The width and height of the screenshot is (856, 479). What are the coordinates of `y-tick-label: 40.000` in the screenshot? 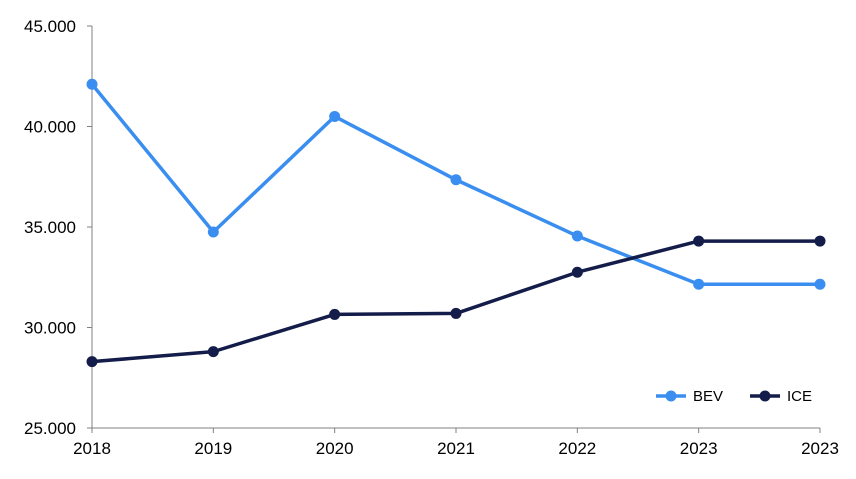 It's located at (50, 127).